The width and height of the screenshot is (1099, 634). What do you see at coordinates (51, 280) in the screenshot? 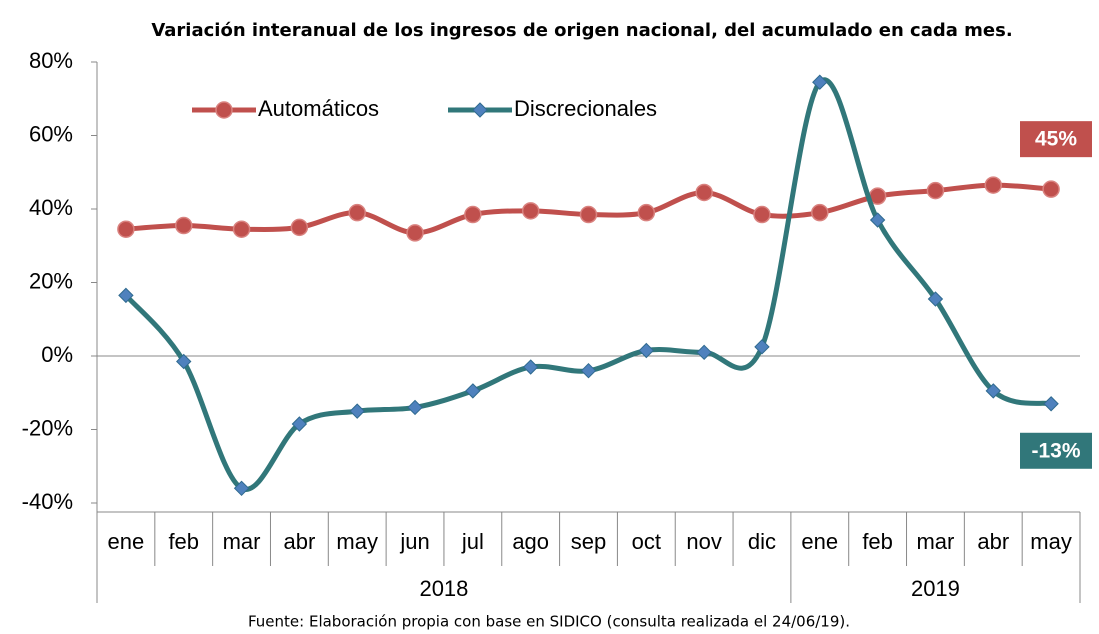
I see `y-tick-label: 20%` at bounding box center [51, 280].